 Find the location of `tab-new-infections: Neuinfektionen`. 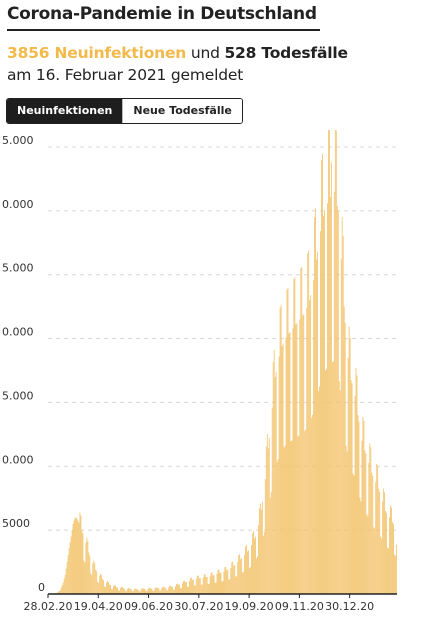

tab-new-infections: Neuinfektionen is located at coordinates (65, 111).